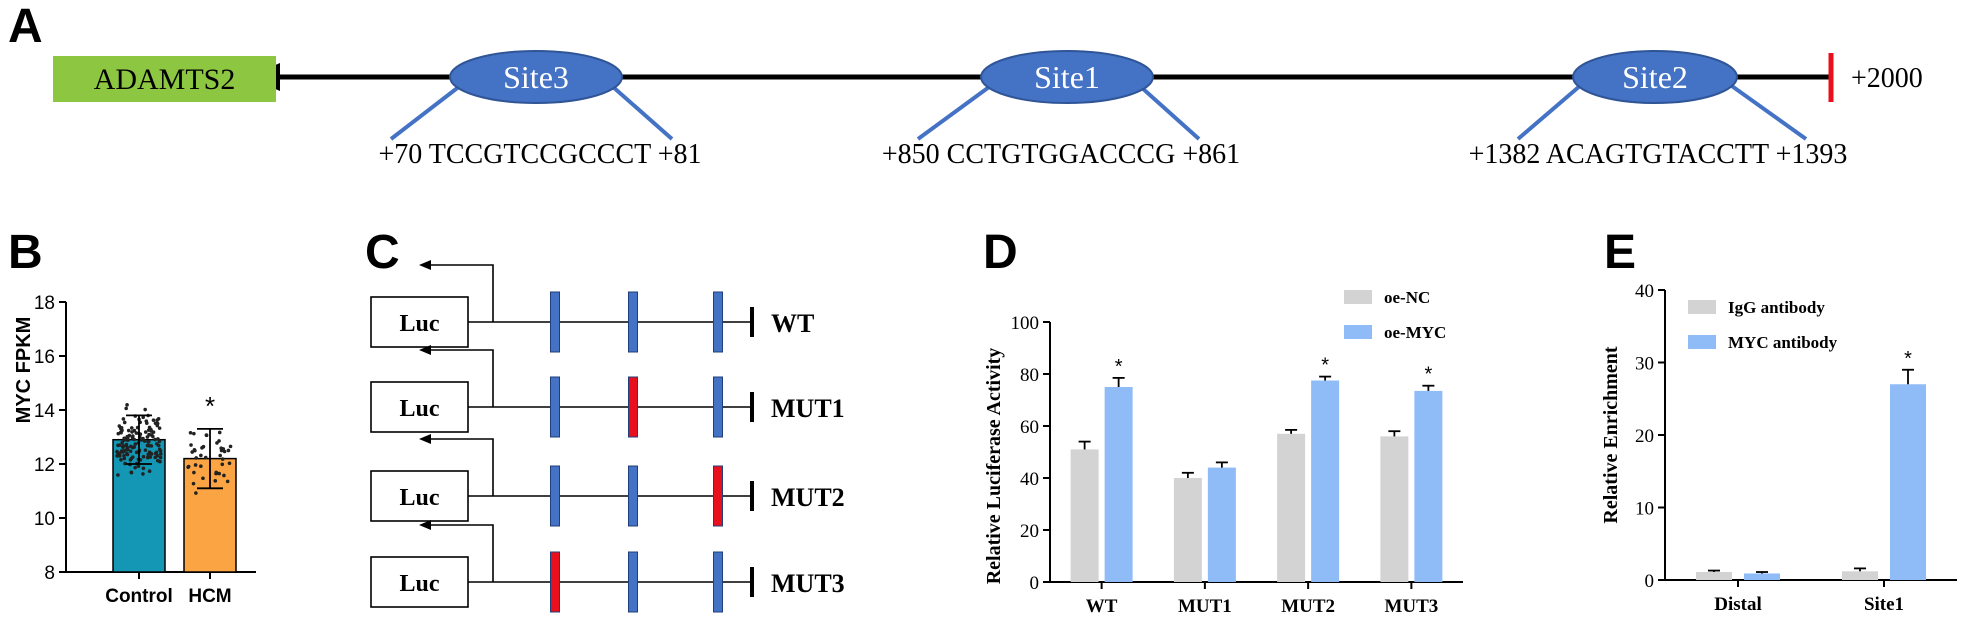  Describe the element at coordinates (419, 407) in the screenshot. I see `c-construct-mut1-luc-box` at that location.